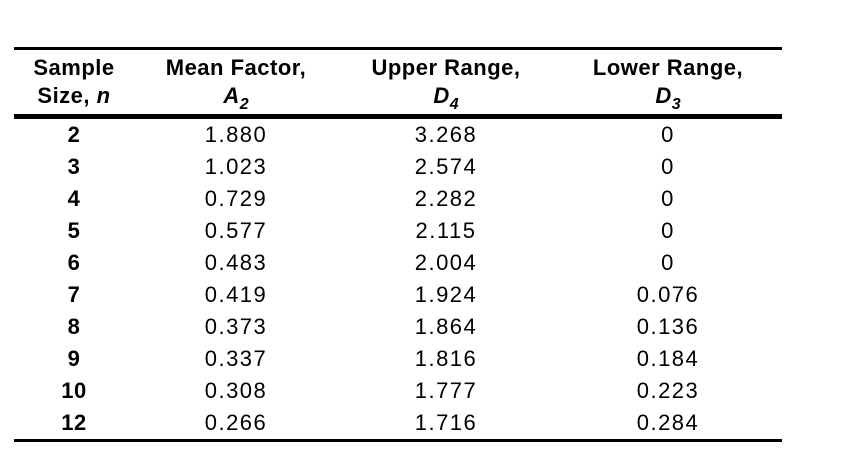 This screenshot has width=854, height=476. What do you see at coordinates (446, 134) in the screenshot?
I see `d4-value: 3.268` at bounding box center [446, 134].